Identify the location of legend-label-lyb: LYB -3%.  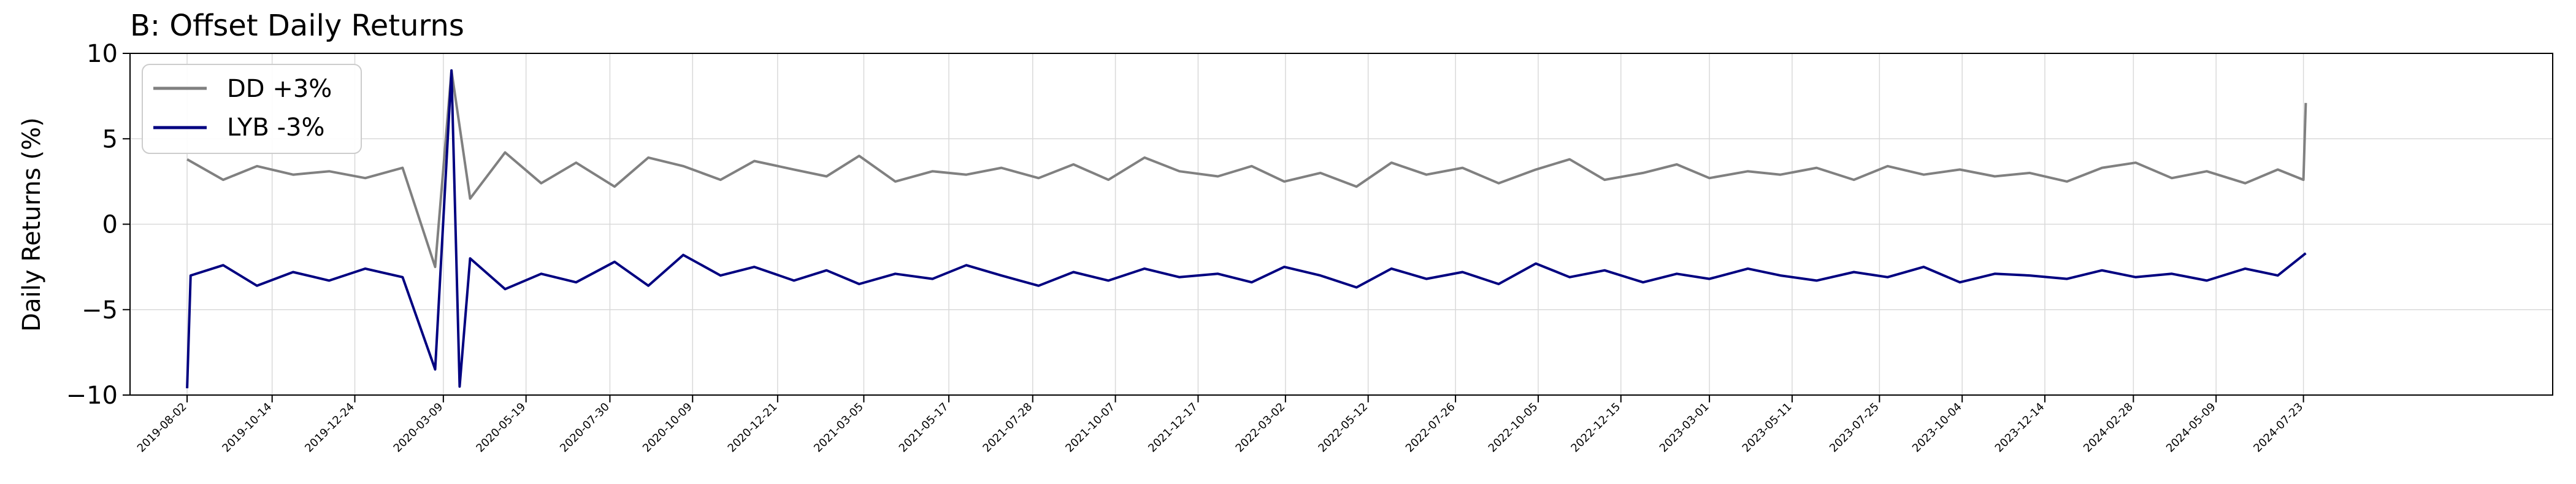
(275, 127).